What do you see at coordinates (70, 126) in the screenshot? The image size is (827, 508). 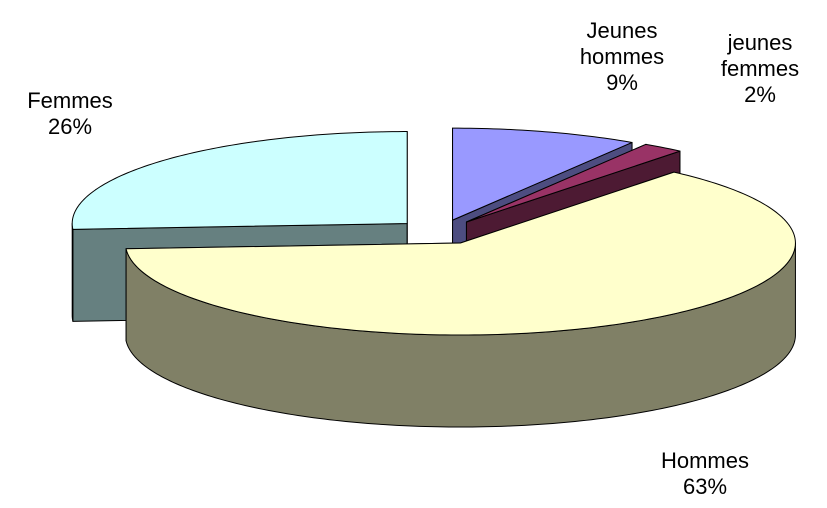 I see `value-label: 26%` at bounding box center [70, 126].